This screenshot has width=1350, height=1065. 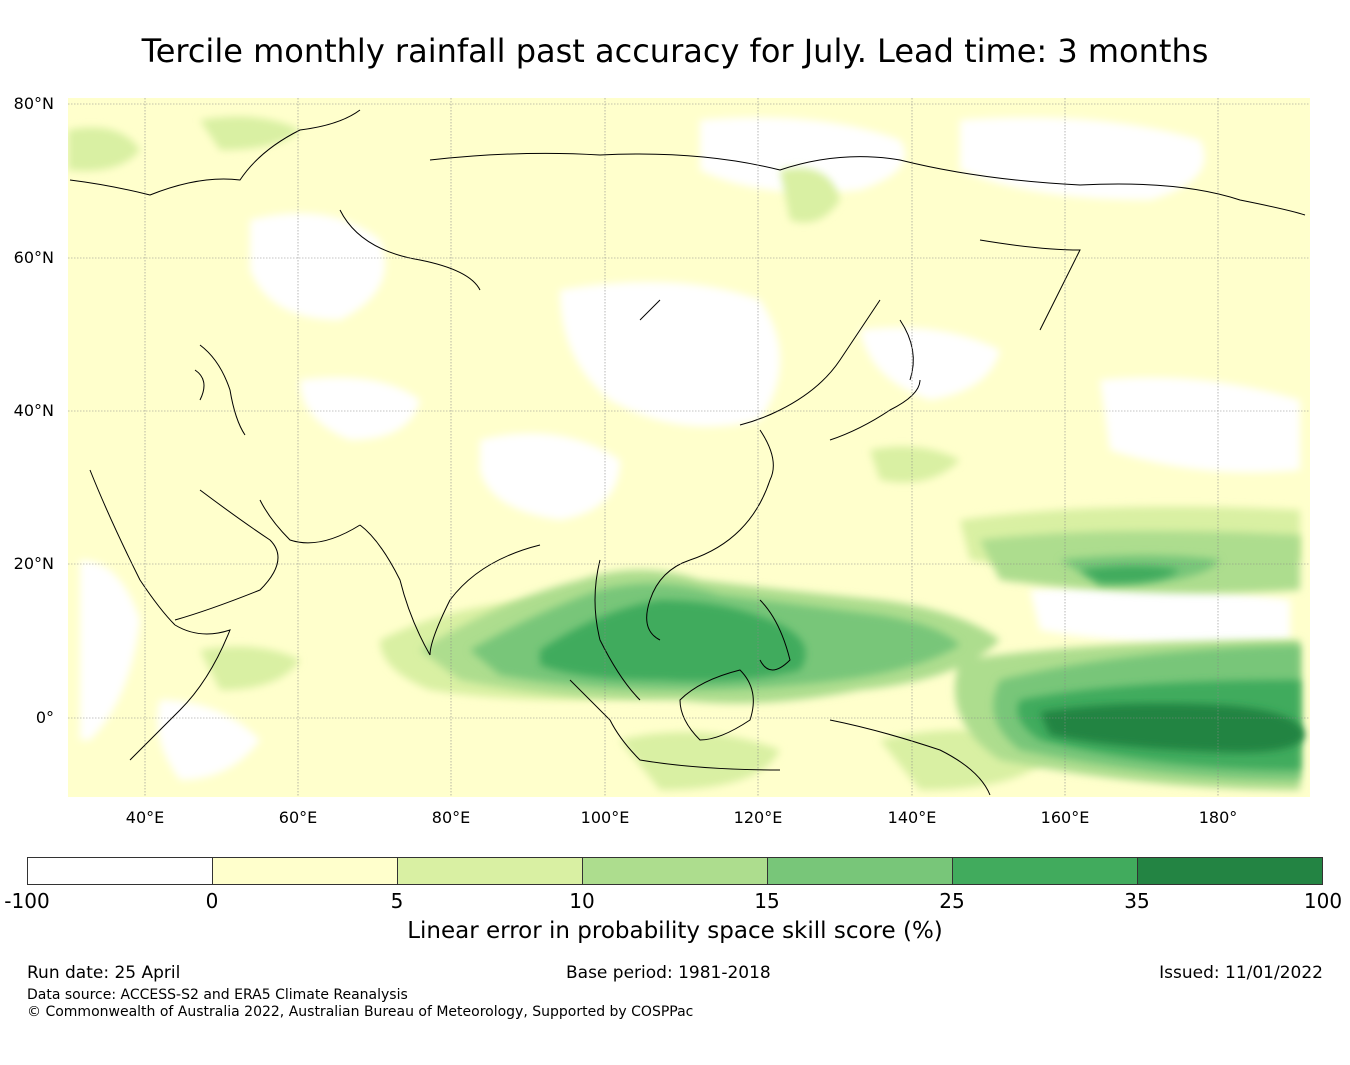 I want to click on base-period: Base period: 1981-2018, so click(x=668, y=973).